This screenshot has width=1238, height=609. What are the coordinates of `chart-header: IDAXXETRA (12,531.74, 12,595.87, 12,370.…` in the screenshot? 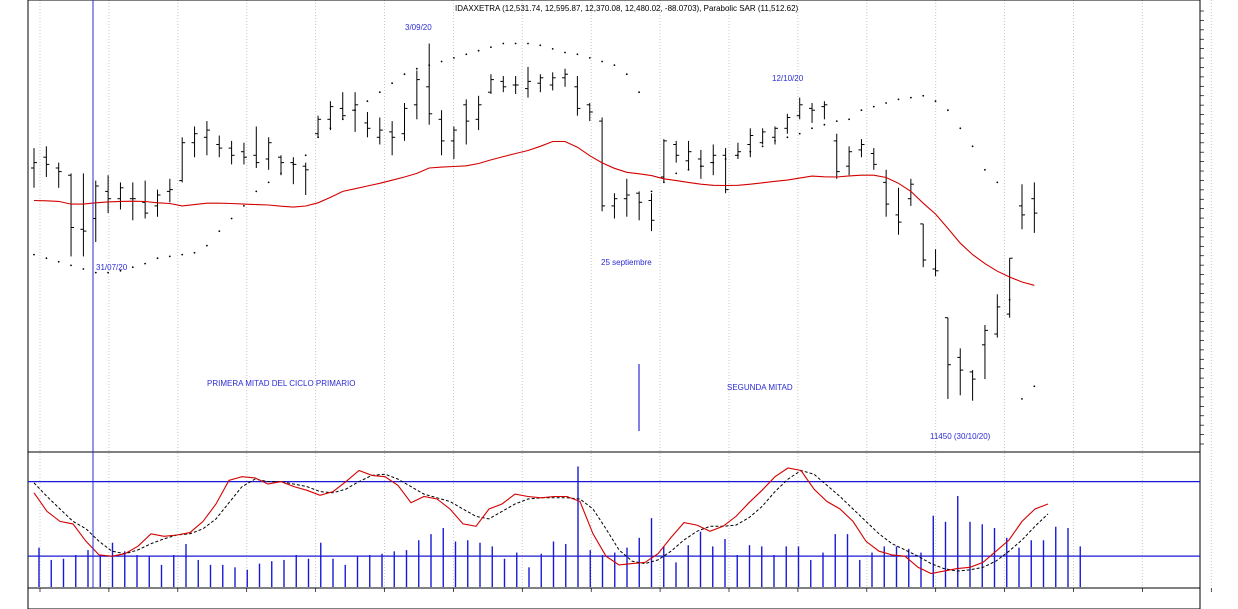 It's located at (627, 8).